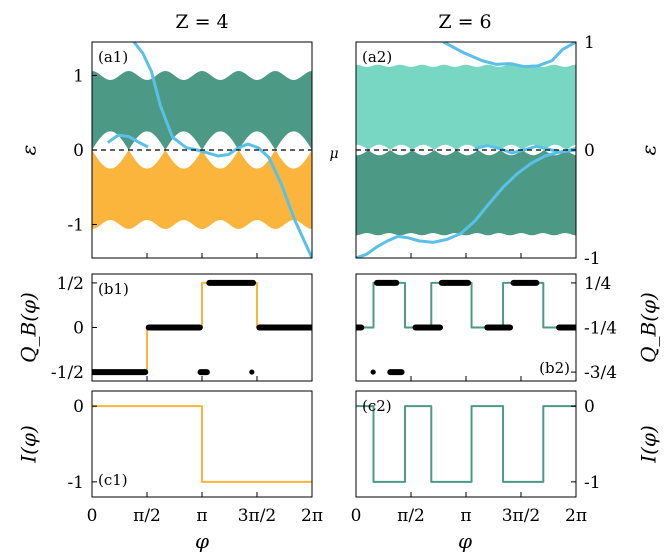  What do you see at coordinates (464, 22) in the screenshot?
I see `column-title-z6: Z = 6` at bounding box center [464, 22].